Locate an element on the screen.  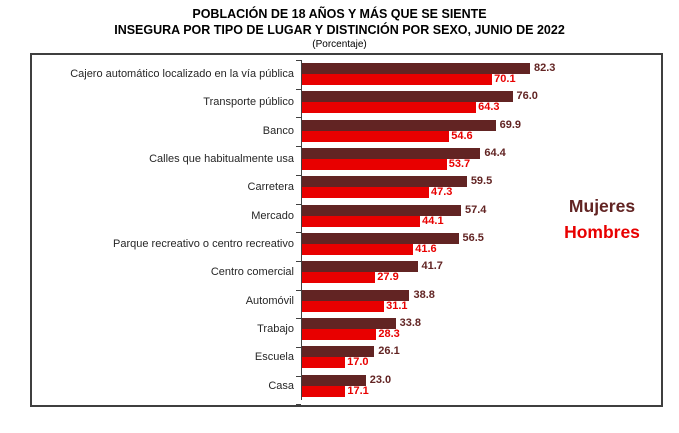
bar-line-hombres: 31.1 is located at coordinates (368, 305).